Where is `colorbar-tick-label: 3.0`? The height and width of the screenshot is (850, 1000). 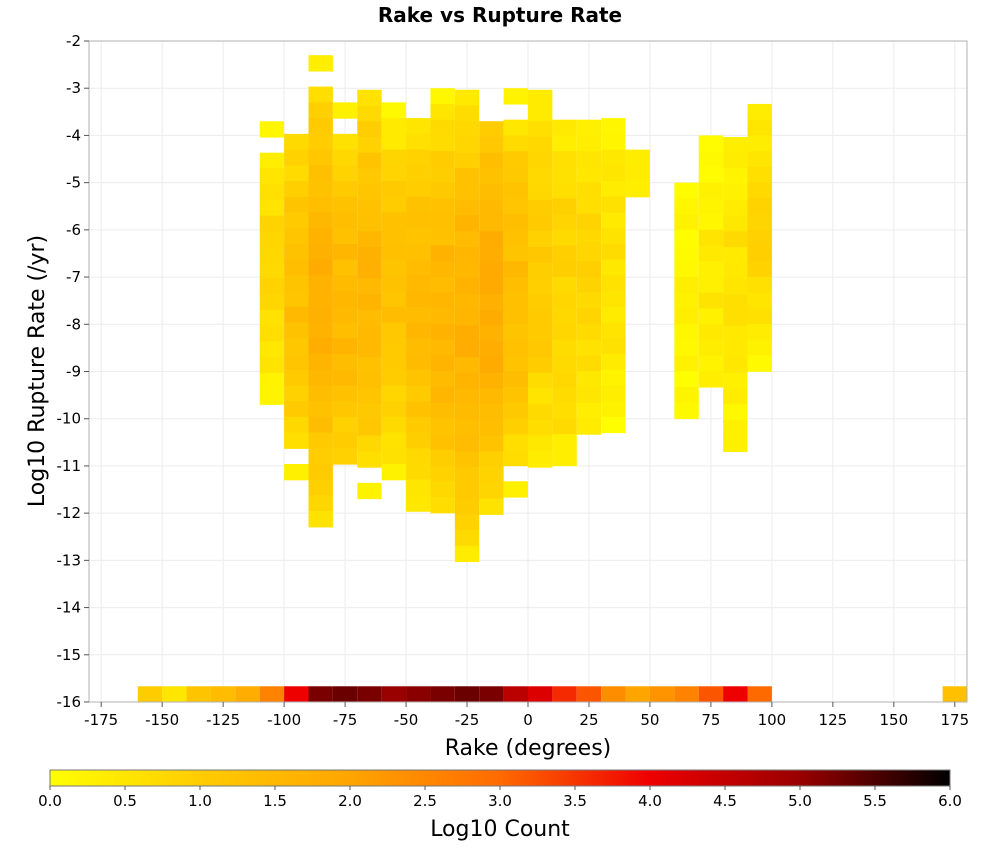
colorbar-tick-label: 3.0 is located at coordinates (500, 801).